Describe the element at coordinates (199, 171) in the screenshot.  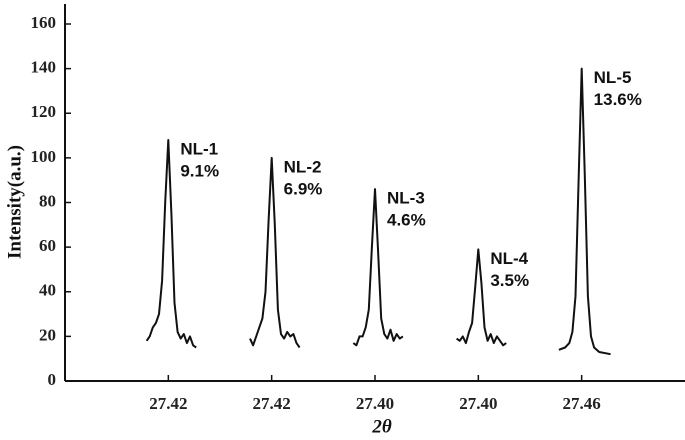
I see `peak-annotation: 9.1%` at that location.